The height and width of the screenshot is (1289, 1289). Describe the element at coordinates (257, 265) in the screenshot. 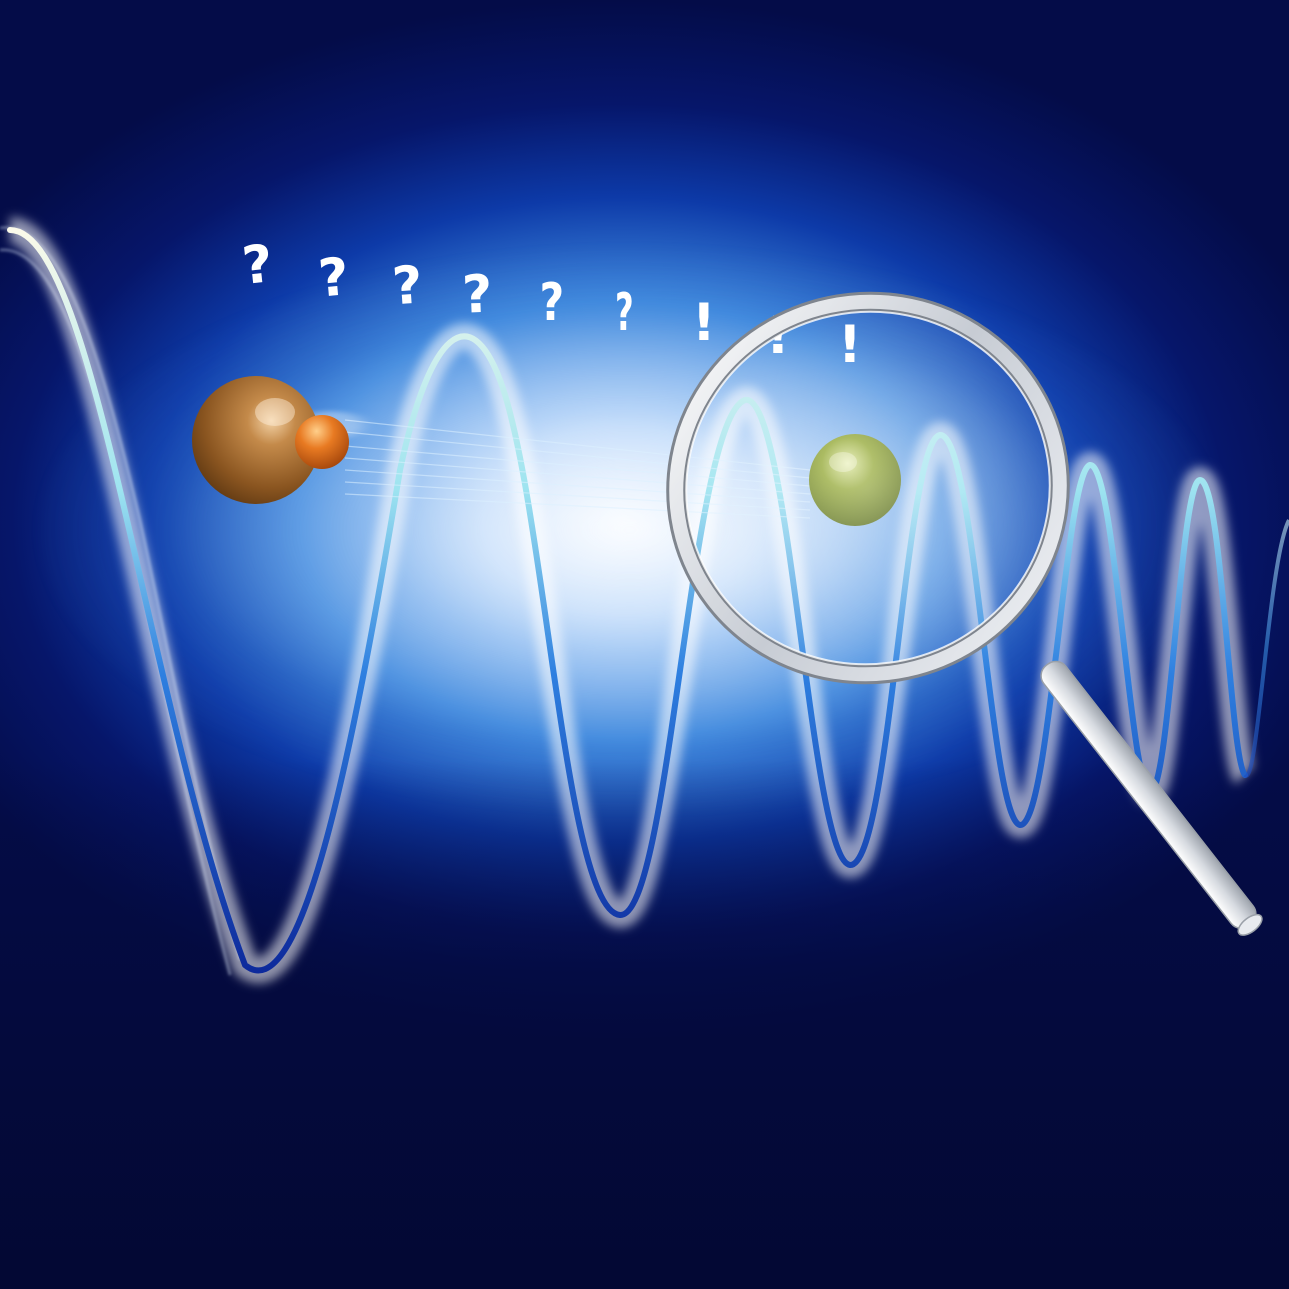

I see `question-mark-1: ?` at that location.